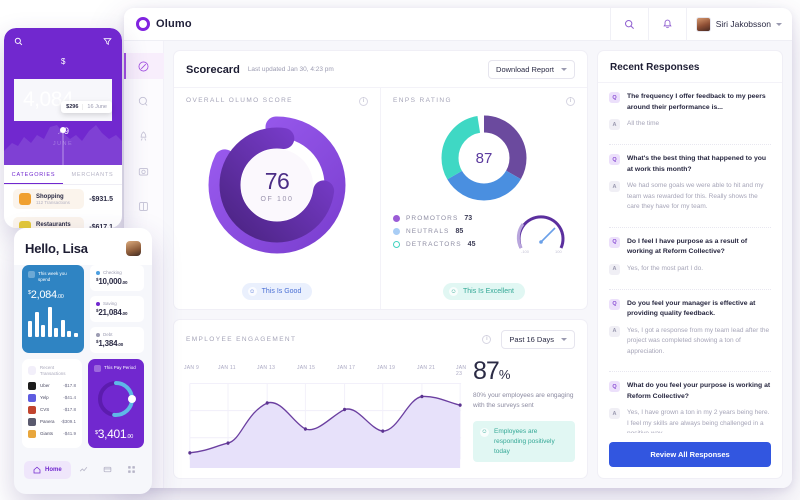 This screenshot has width=800, height=500. I want to click on amount-value: 1,384, so click(108, 343).